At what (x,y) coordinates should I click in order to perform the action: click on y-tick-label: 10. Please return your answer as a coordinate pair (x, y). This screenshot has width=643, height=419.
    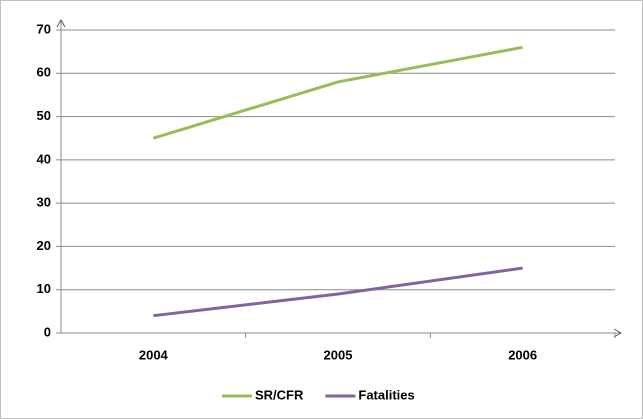
    Looking at the image, I should click on (44, 288).